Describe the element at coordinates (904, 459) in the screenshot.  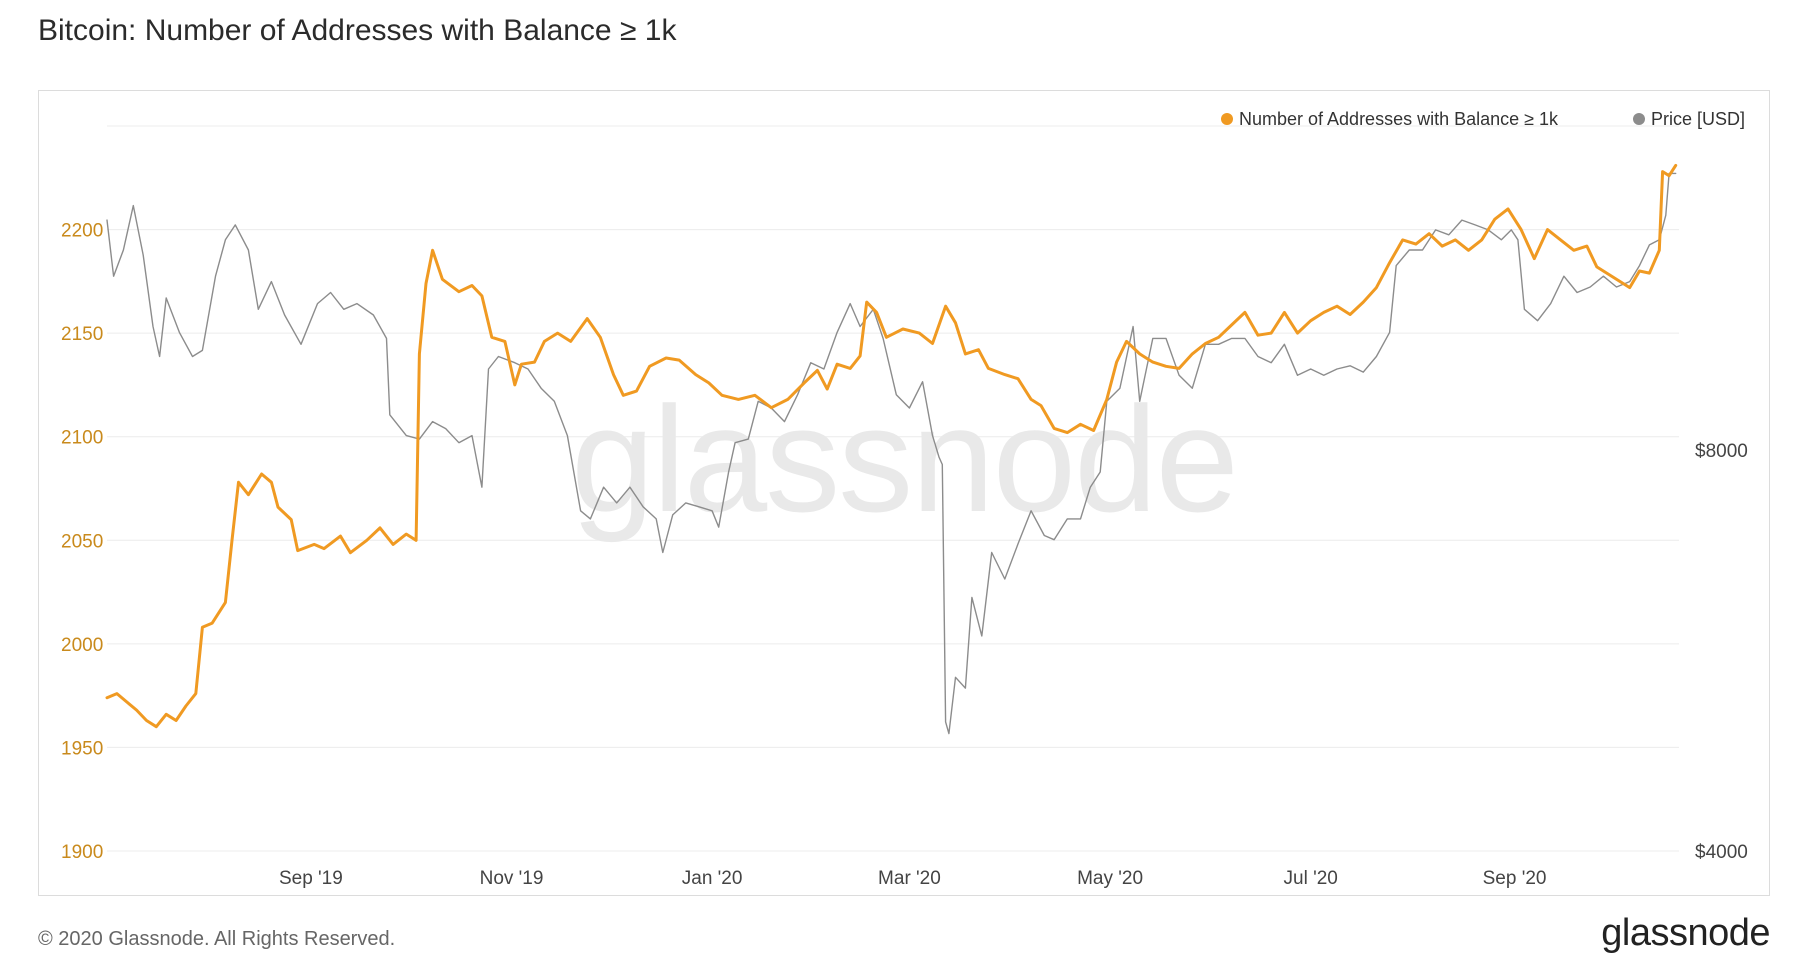
I see `watermark: glassnode` at that location.